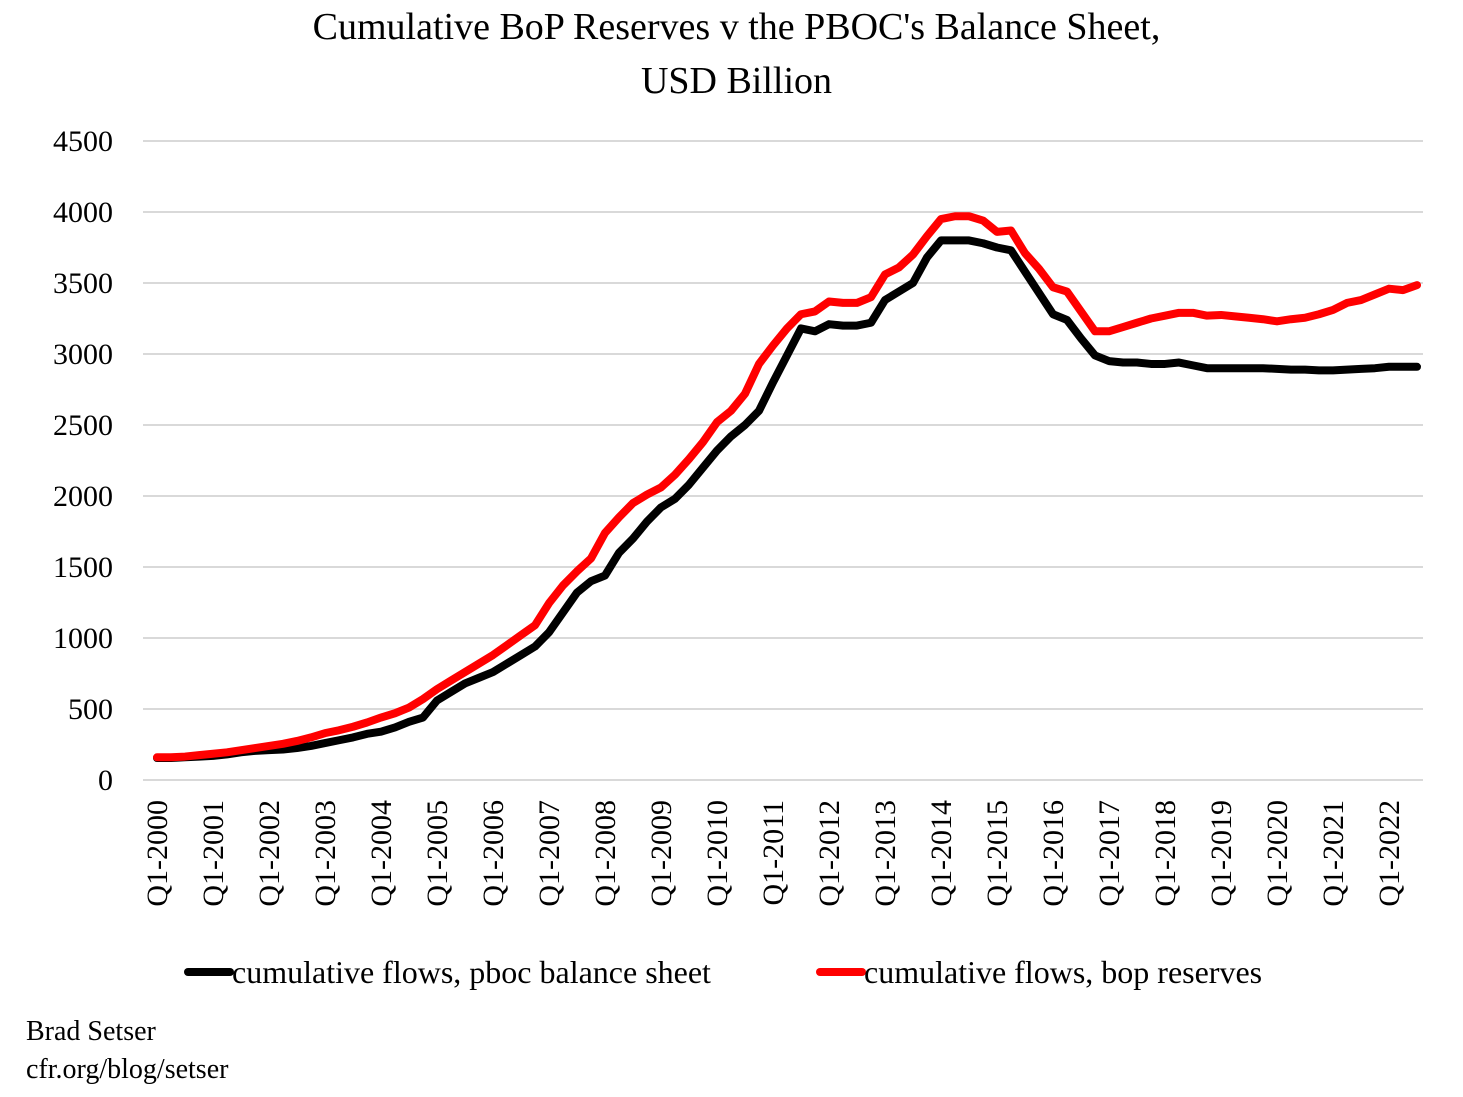 The height and width of the screenshot is (1097, 1463). I want to click on x-tick-label: Q1-2015, so click(997, 853).